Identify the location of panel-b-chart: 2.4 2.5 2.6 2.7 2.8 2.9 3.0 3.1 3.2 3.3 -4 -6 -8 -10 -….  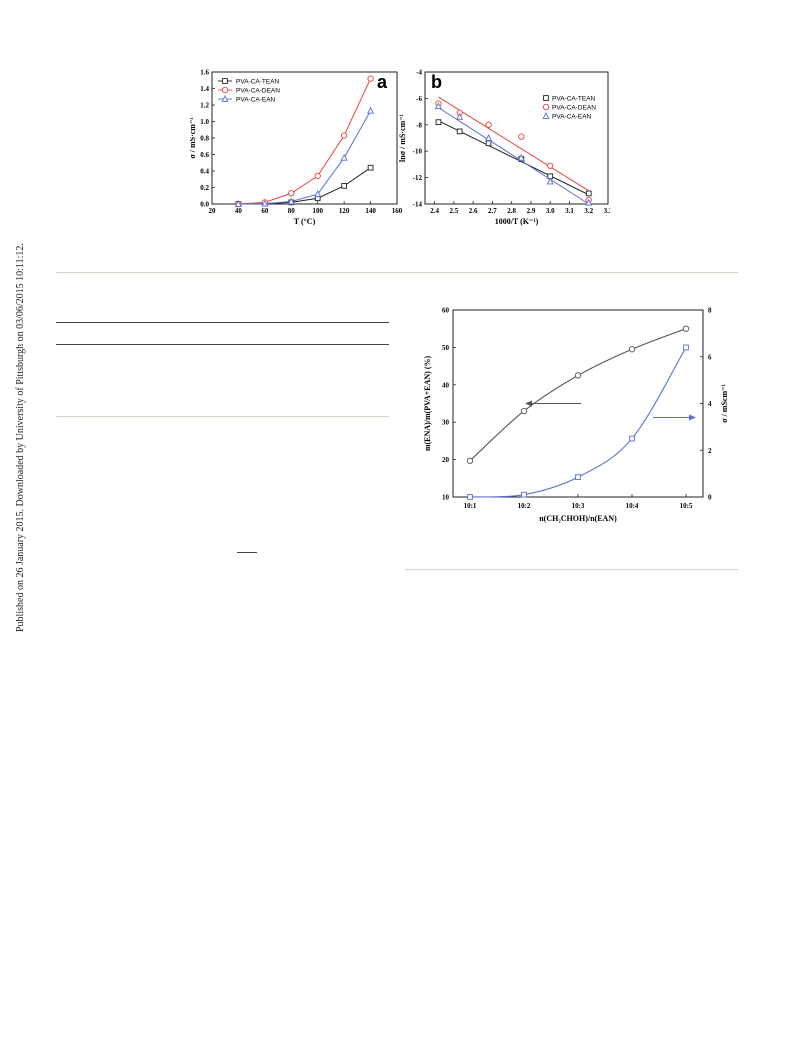
(504, 148).